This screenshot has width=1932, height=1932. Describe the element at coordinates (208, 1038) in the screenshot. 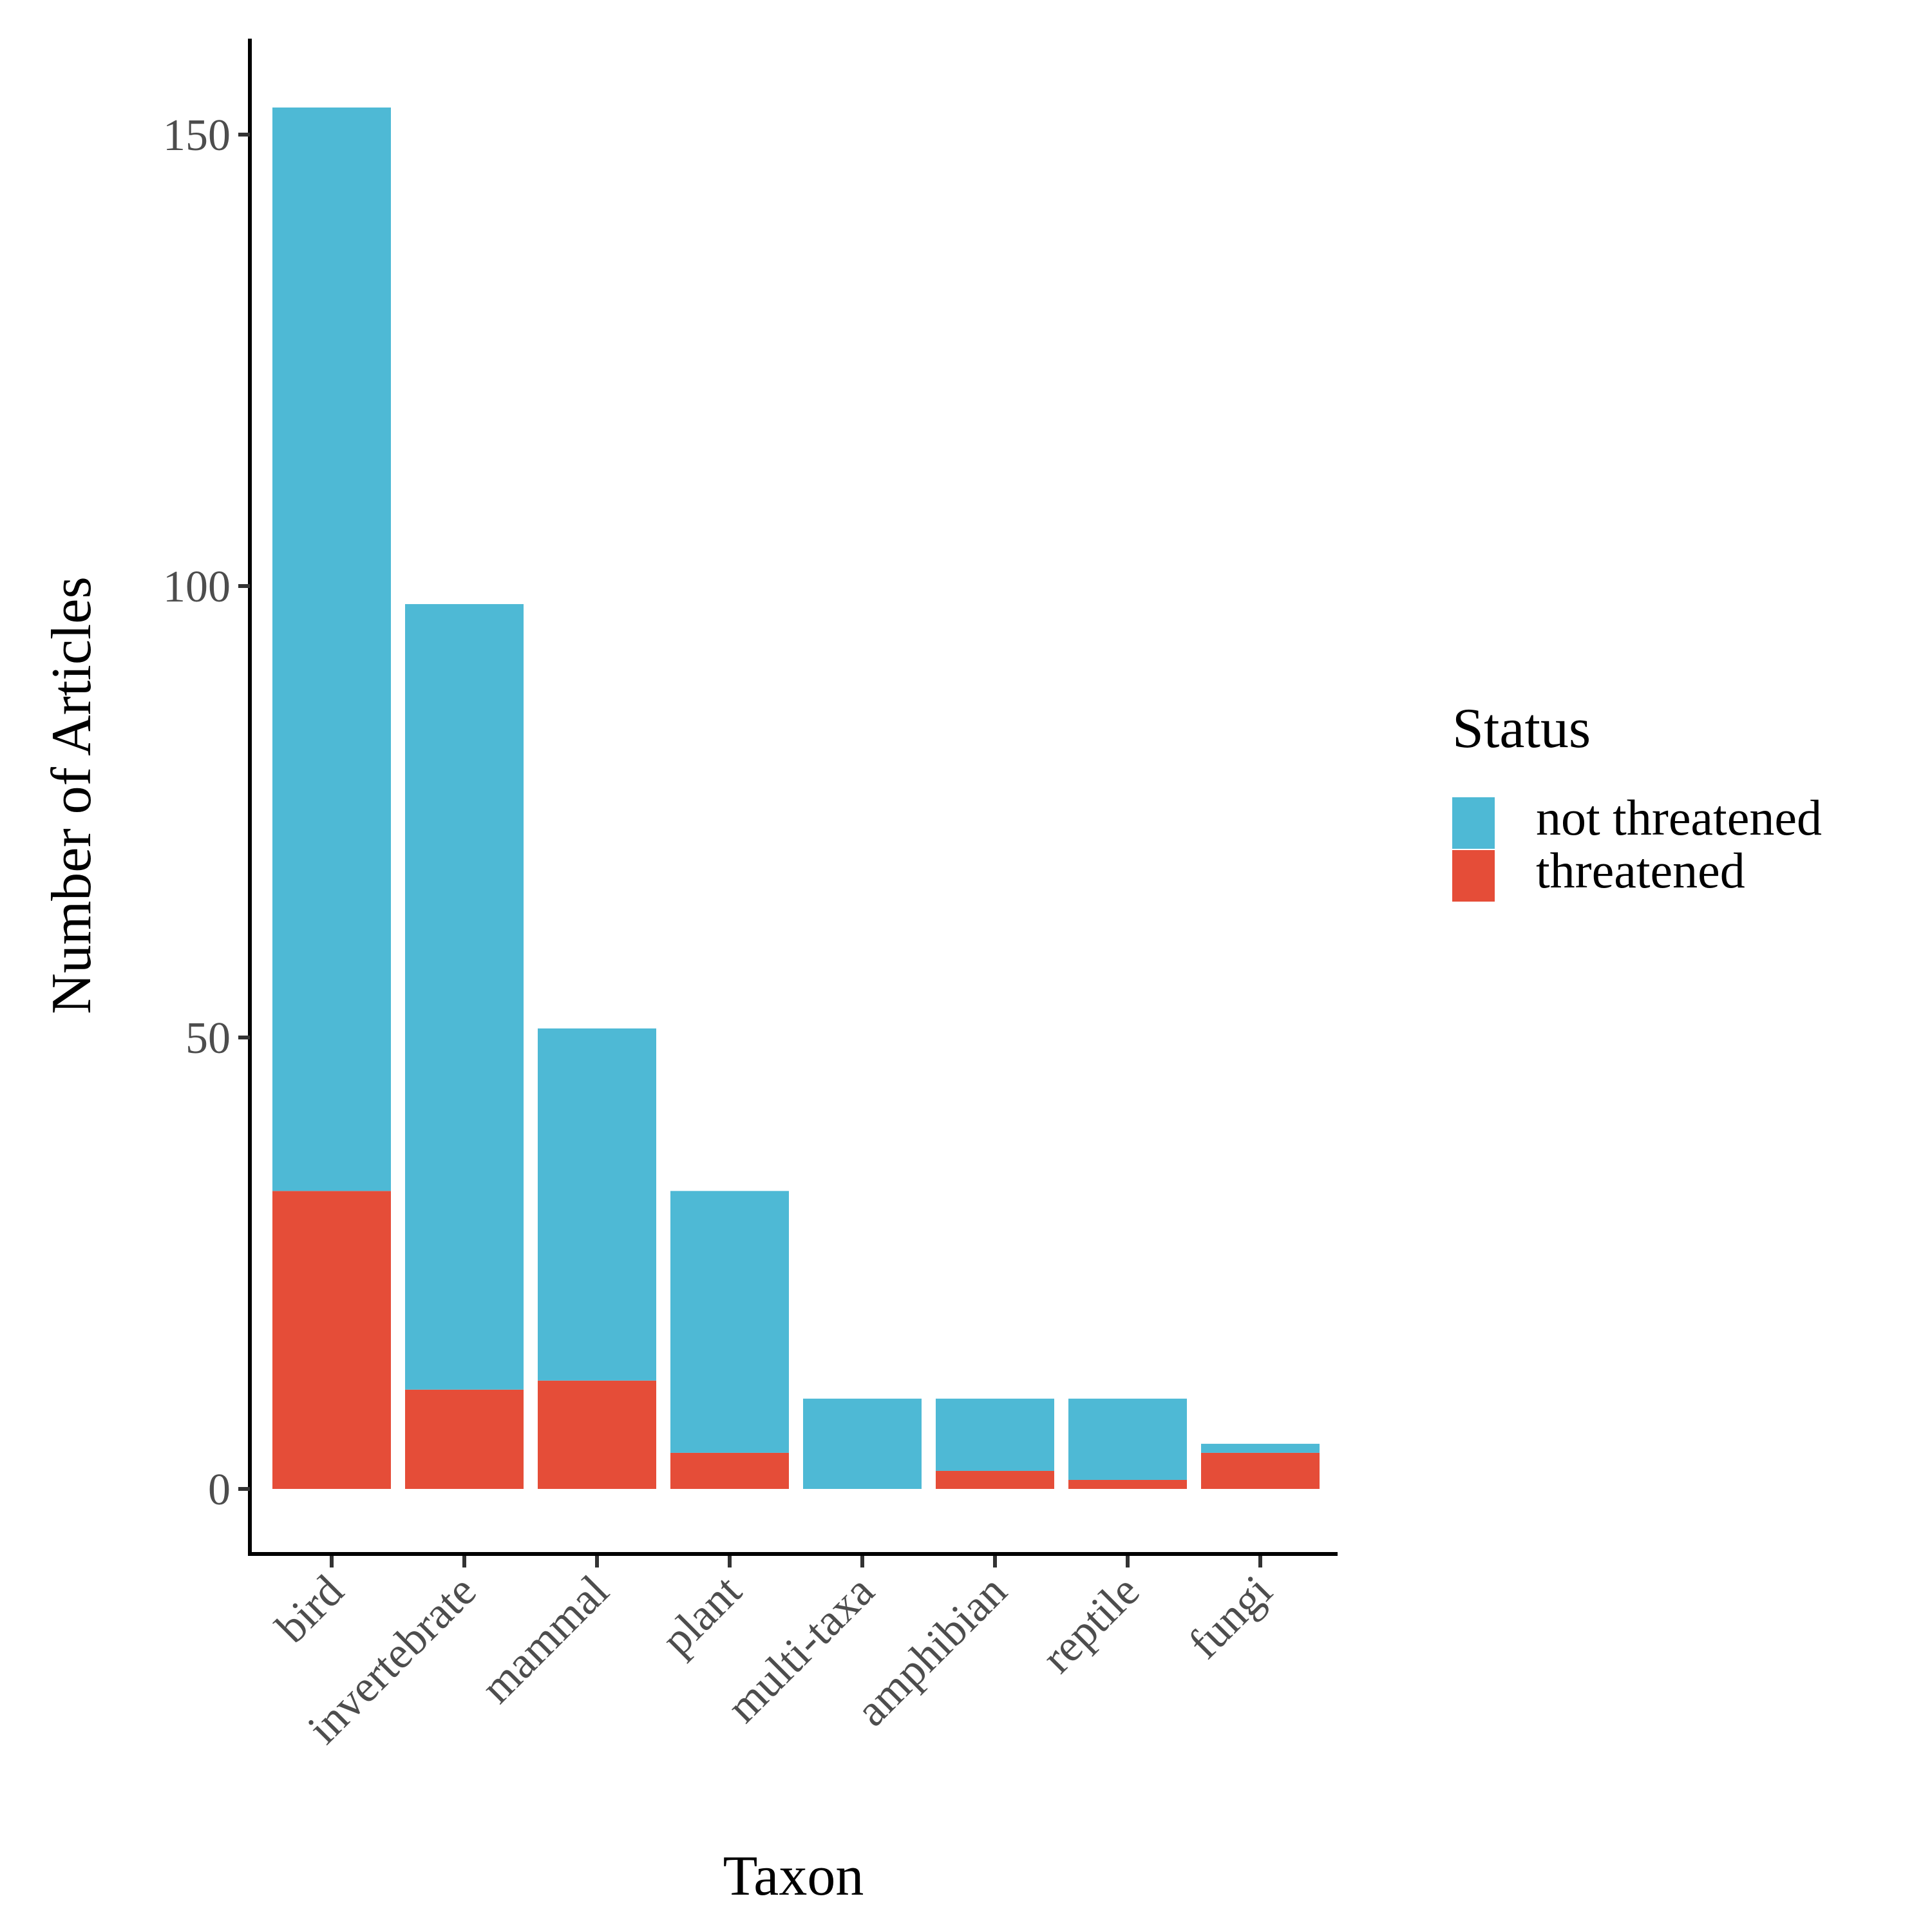

I see `y-tick-label-50: 50` at that location.